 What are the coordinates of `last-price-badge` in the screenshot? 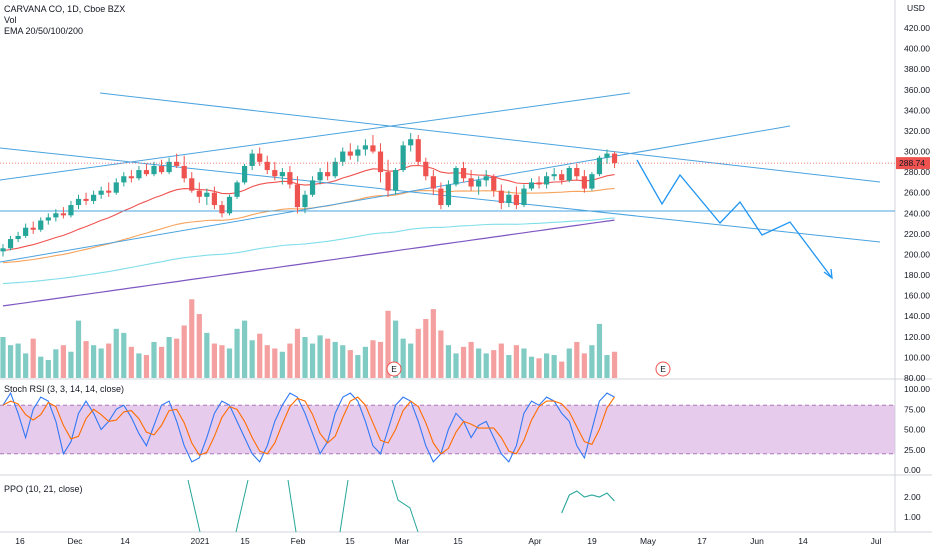 It's located at (913, 163).